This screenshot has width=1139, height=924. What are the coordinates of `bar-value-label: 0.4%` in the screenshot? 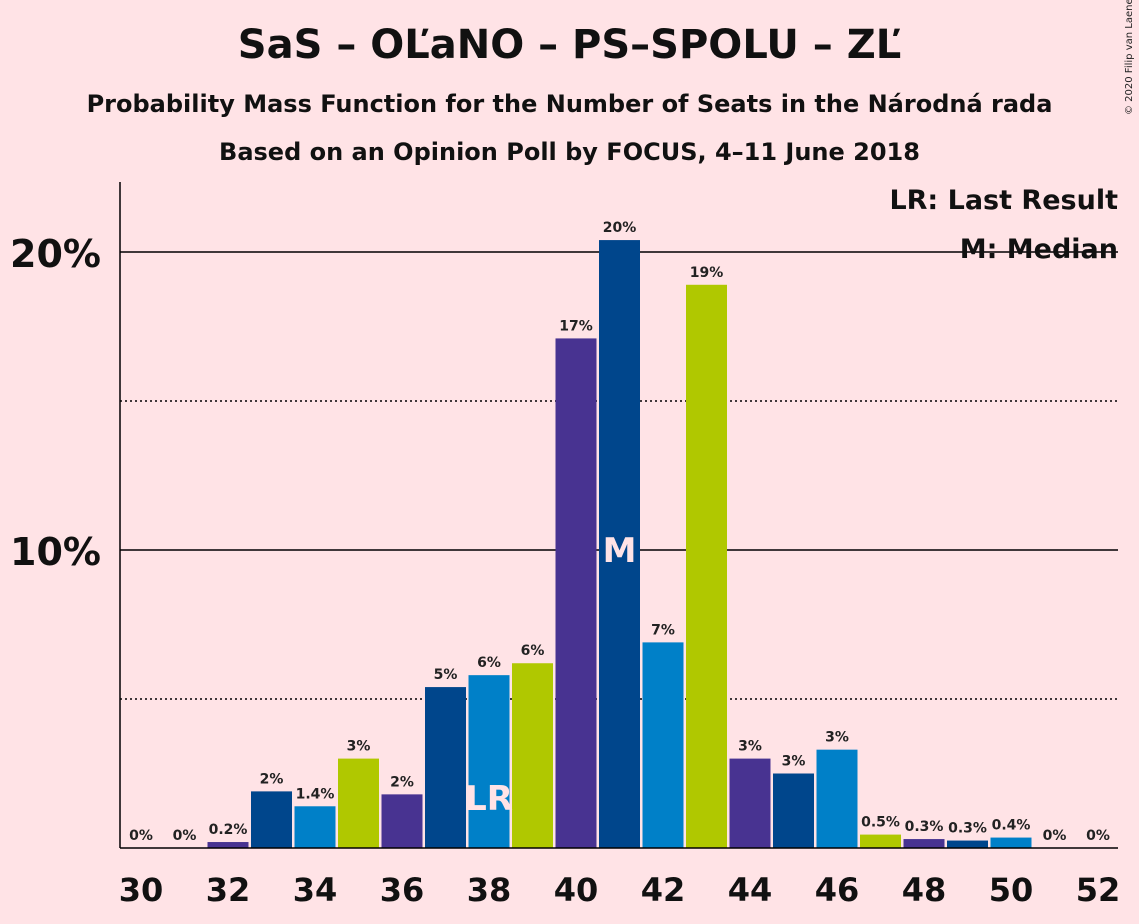 It's located at (1011, 826).